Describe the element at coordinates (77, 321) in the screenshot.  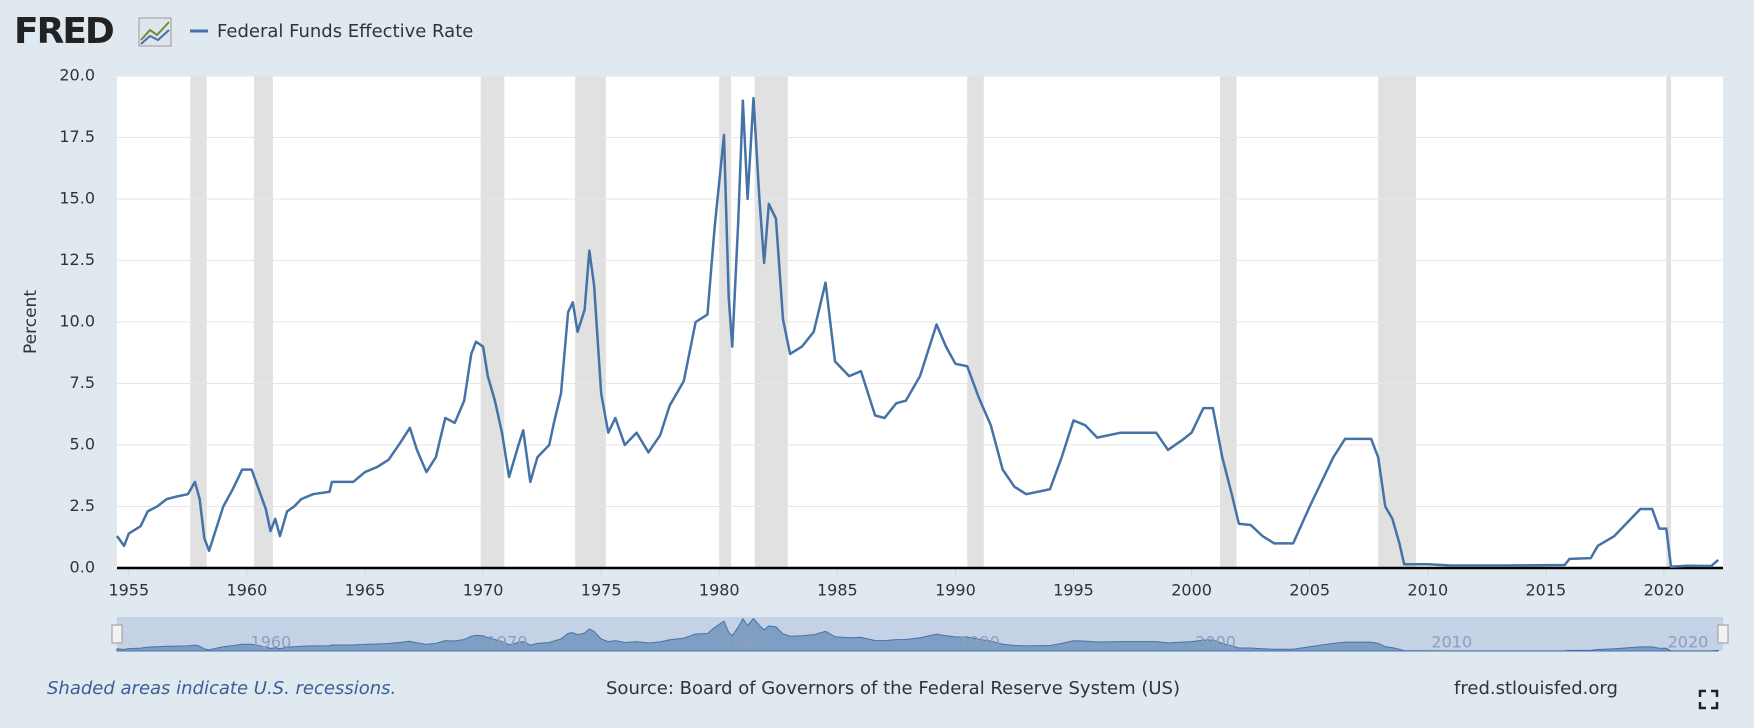
I see `y-tick-label: 10.0` at that location.